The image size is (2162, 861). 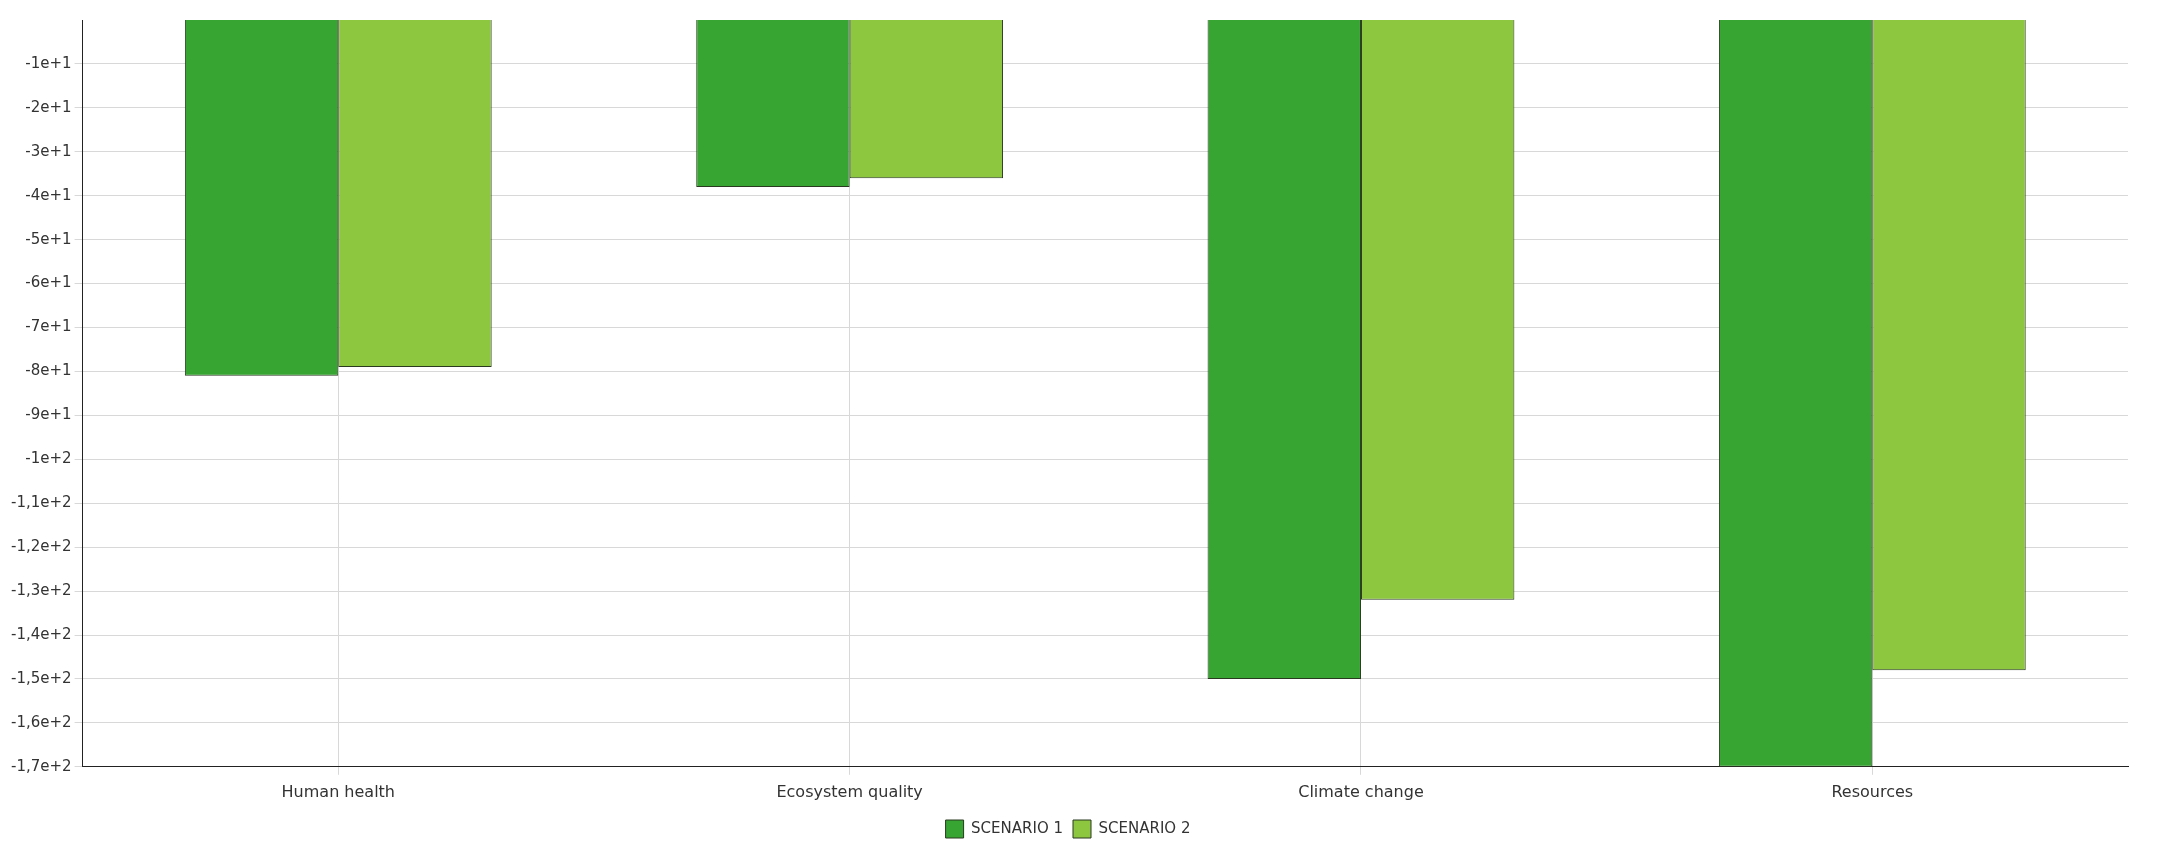 What do you see at coordinates (48, 414) in the screenshot?
I see `y-tick-label: -9e+1` at bounding box center [48, 414].